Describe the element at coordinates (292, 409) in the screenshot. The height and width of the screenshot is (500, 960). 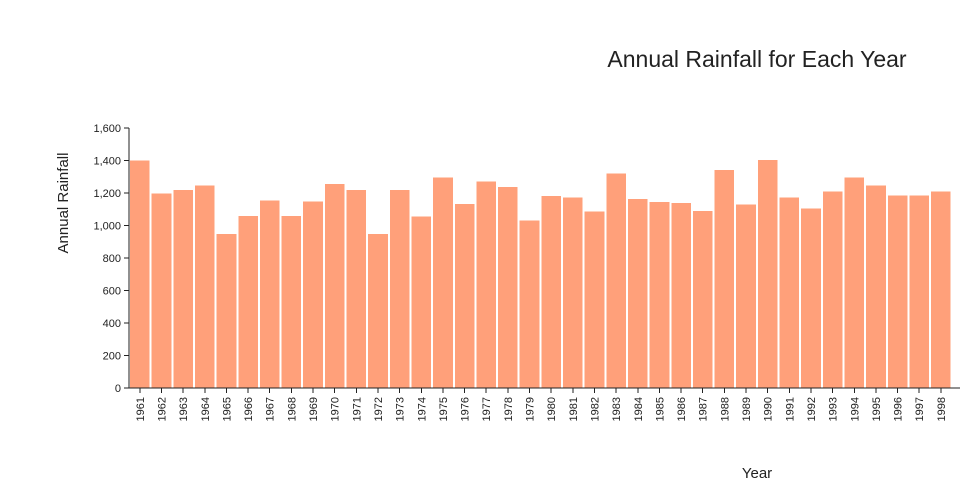
I see `x-tick-label: 1968` at that location.